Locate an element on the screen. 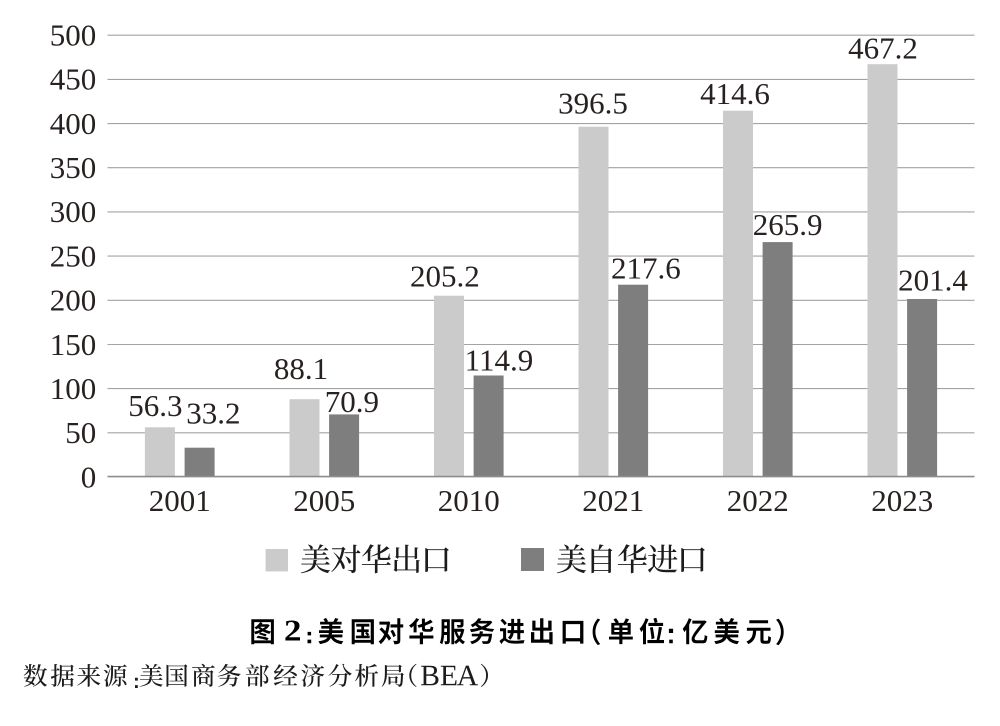 Image resolution: width=1000 pixels, height=726 pixels. svg-text: 2005 is located at coordinates (324, 500).